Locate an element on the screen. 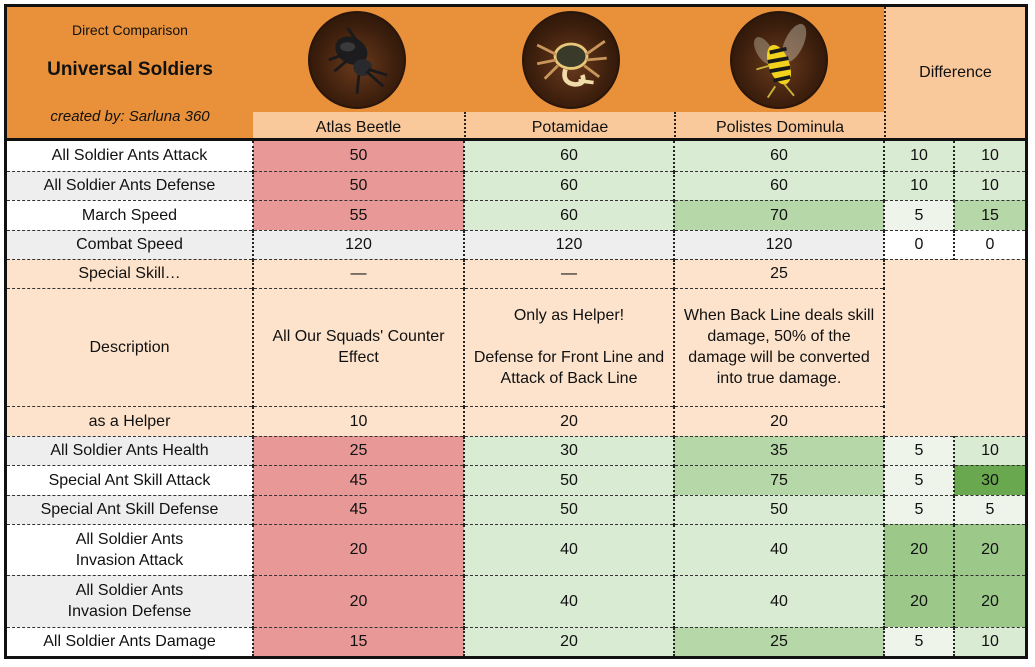 The image size is (1035, 667). diff-cell: 30 is located at coordinates (989, 480).